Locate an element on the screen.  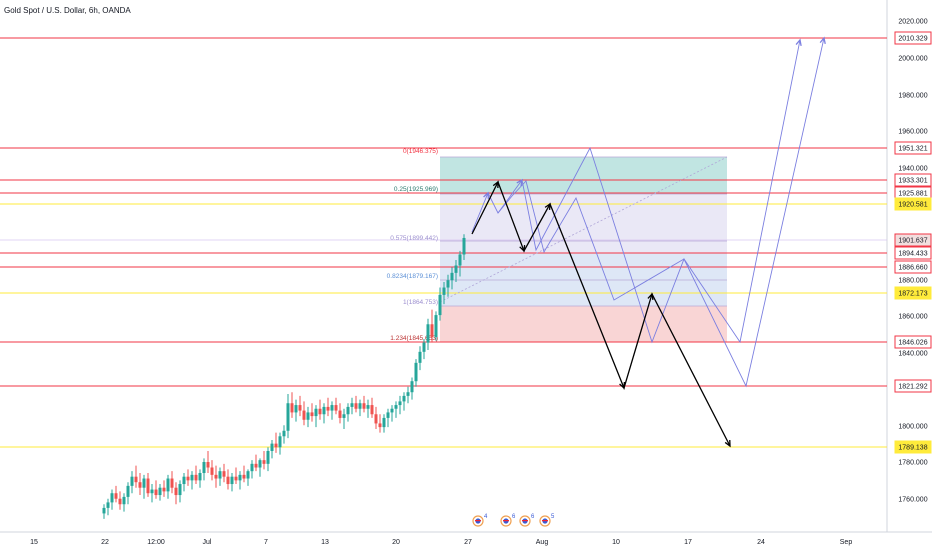
x-tick-label: 22 is located at coordinates (105, 542).